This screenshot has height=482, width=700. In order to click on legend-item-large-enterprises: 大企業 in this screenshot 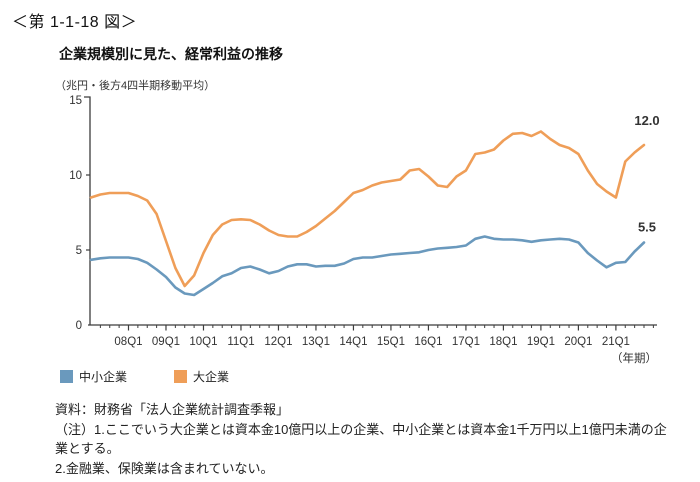, I will do `click(201, 376)`.